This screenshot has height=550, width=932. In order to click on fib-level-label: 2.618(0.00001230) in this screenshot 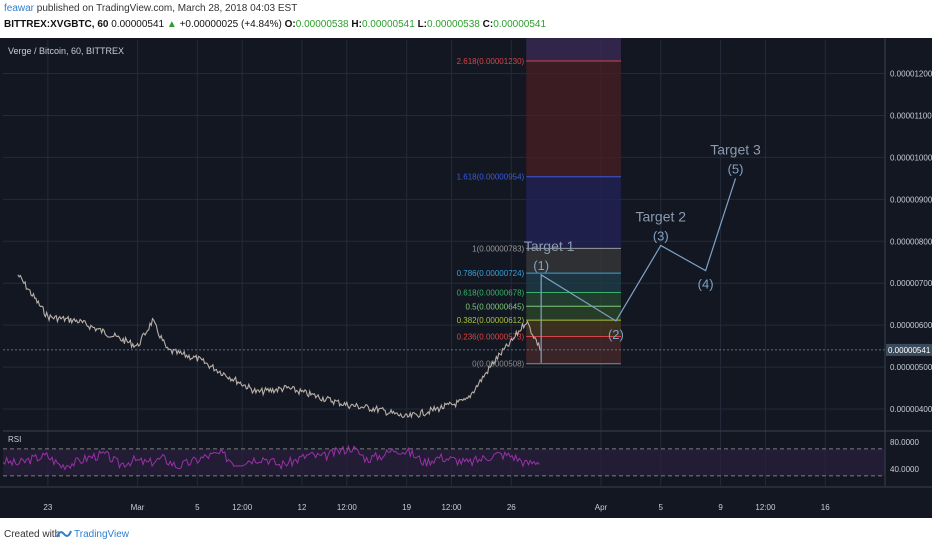, I will do `click(491, 61)`.